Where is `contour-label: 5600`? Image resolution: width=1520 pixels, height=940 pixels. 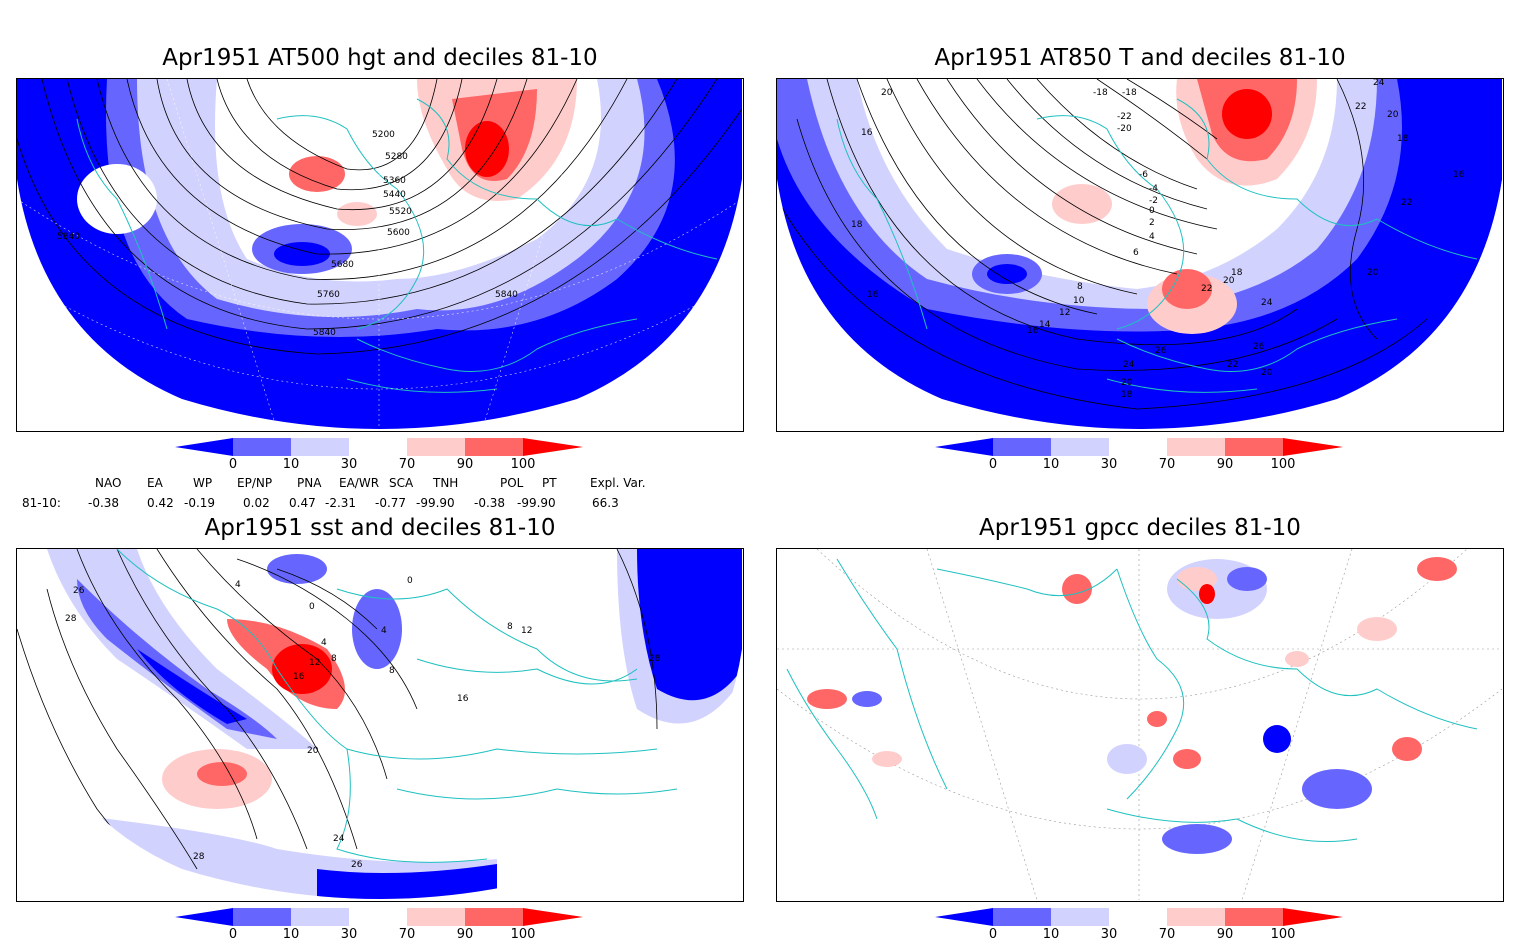
contour-label: 5600 is located at coordinates (398, 233).